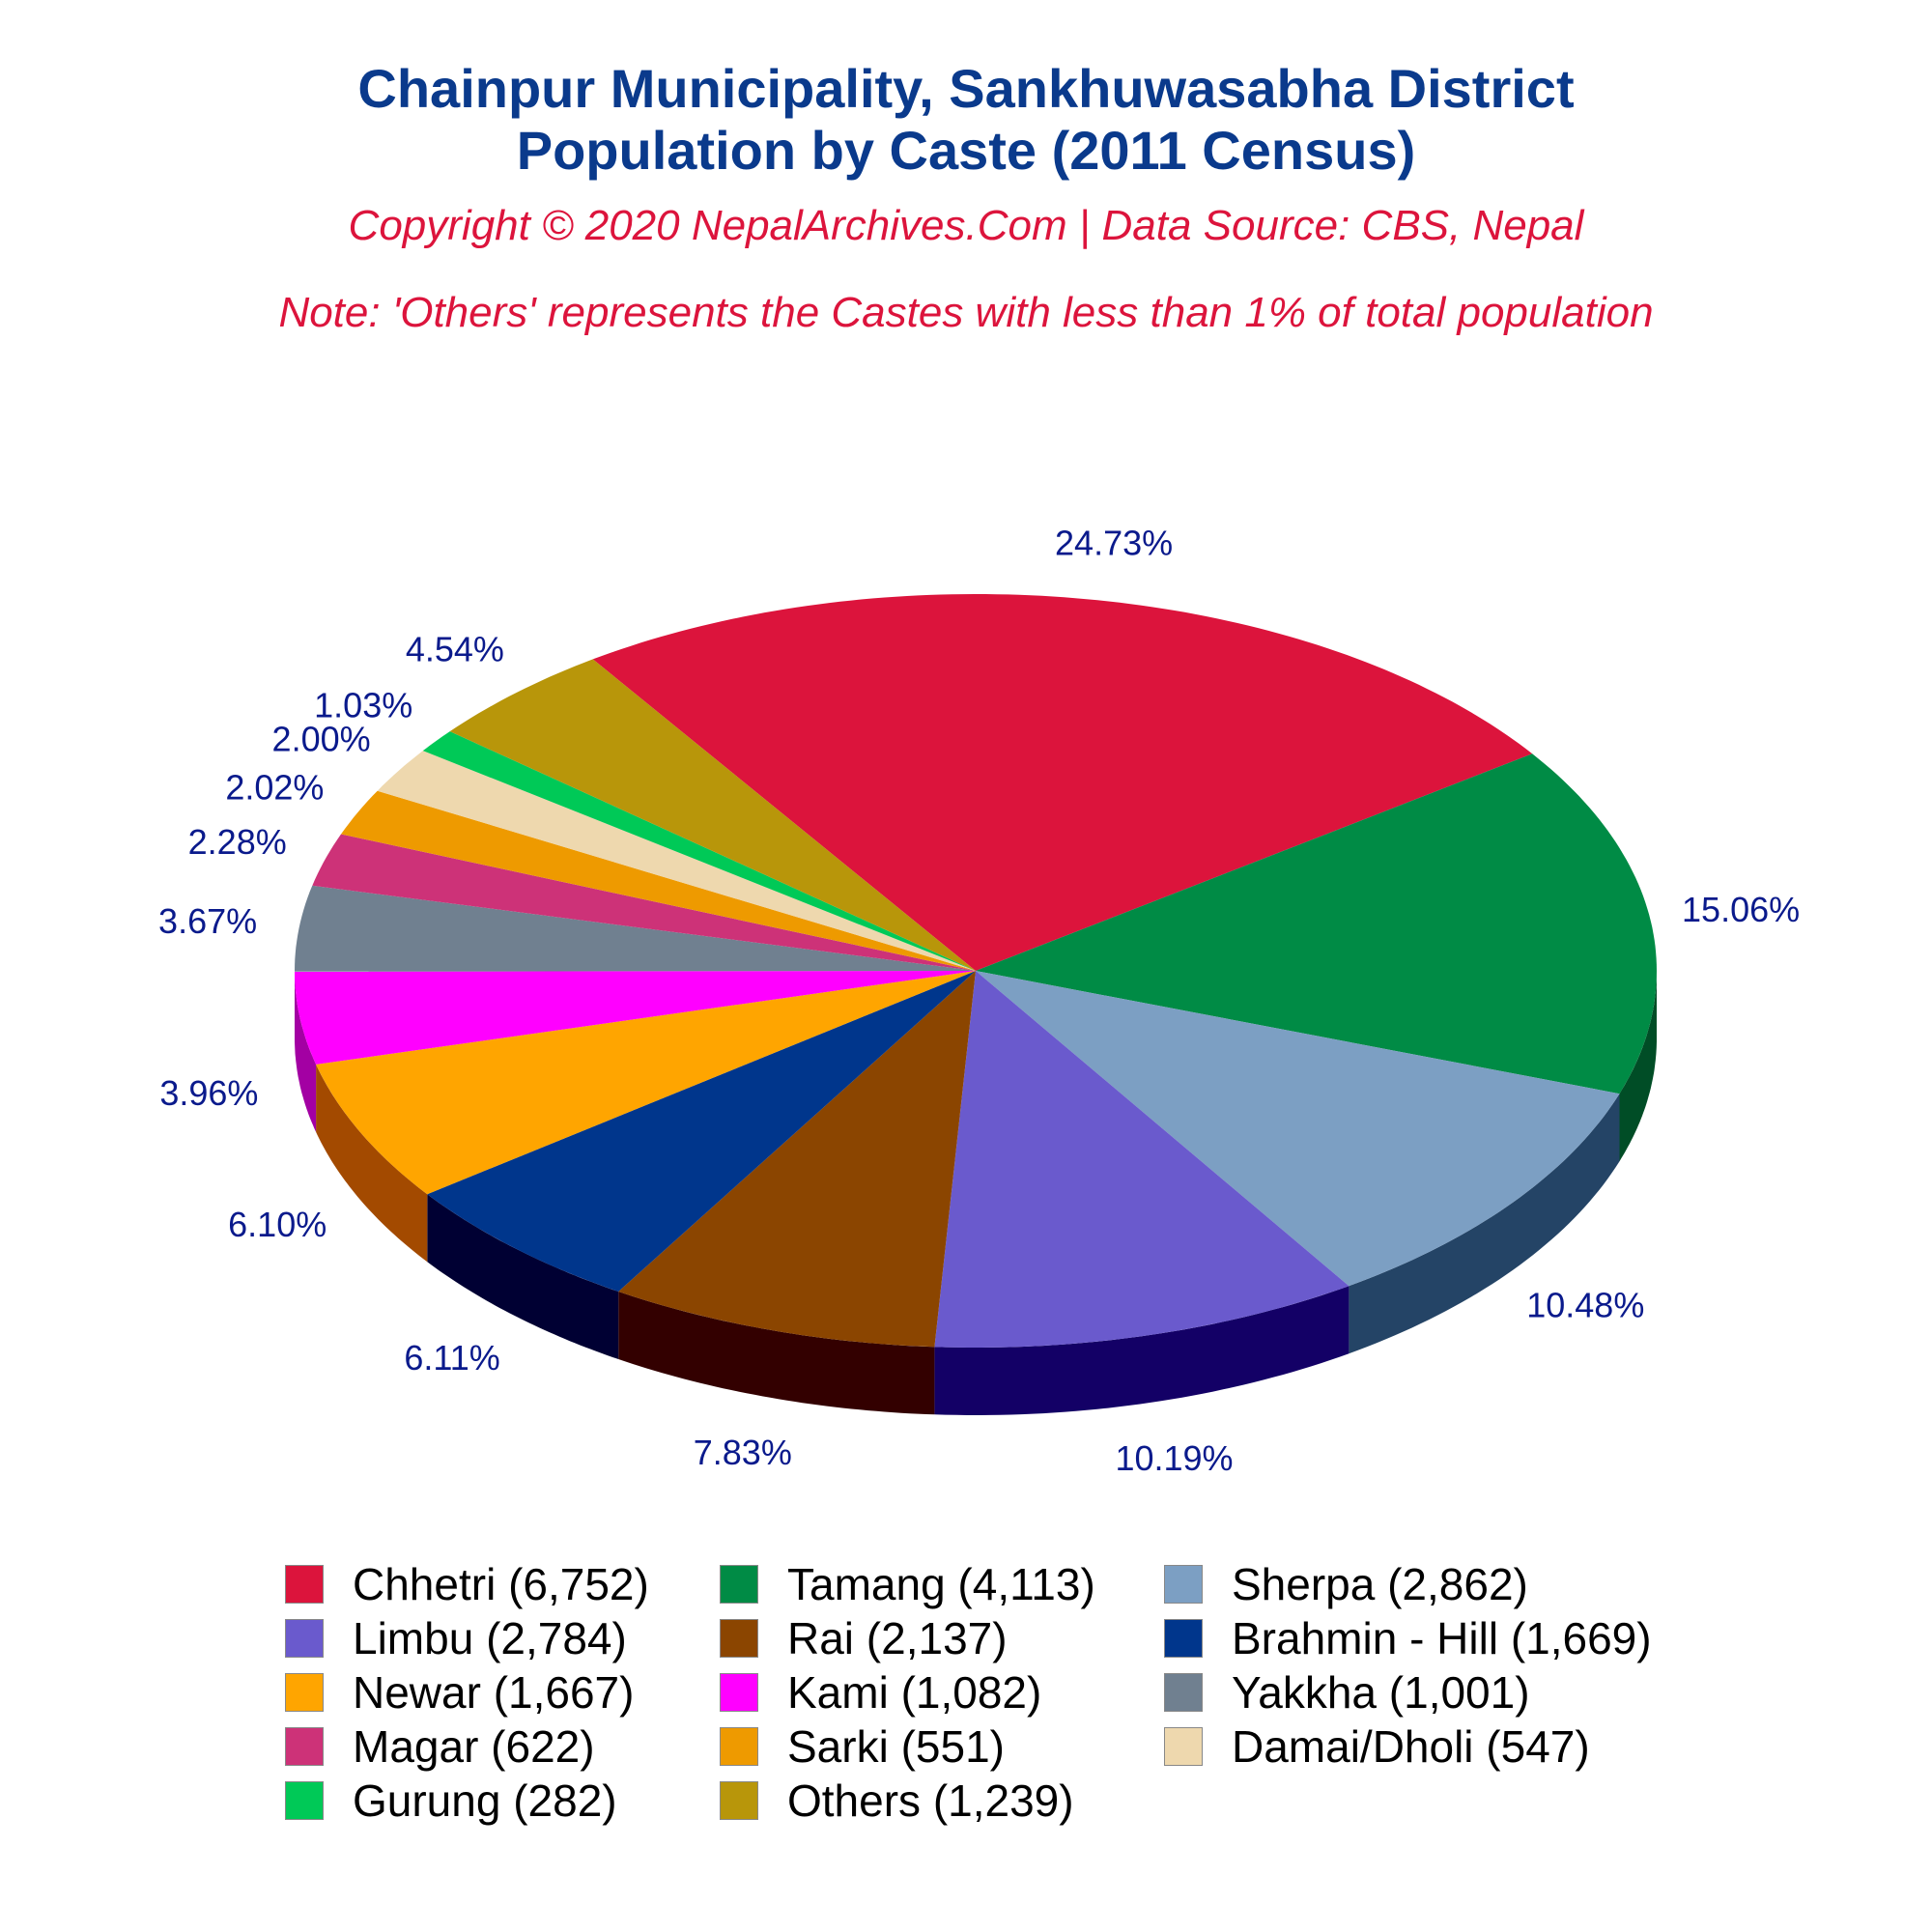  I want to click on legend-item-brahmin-hill: Brahmin - Hill (1,669), so click(1425, 1638).